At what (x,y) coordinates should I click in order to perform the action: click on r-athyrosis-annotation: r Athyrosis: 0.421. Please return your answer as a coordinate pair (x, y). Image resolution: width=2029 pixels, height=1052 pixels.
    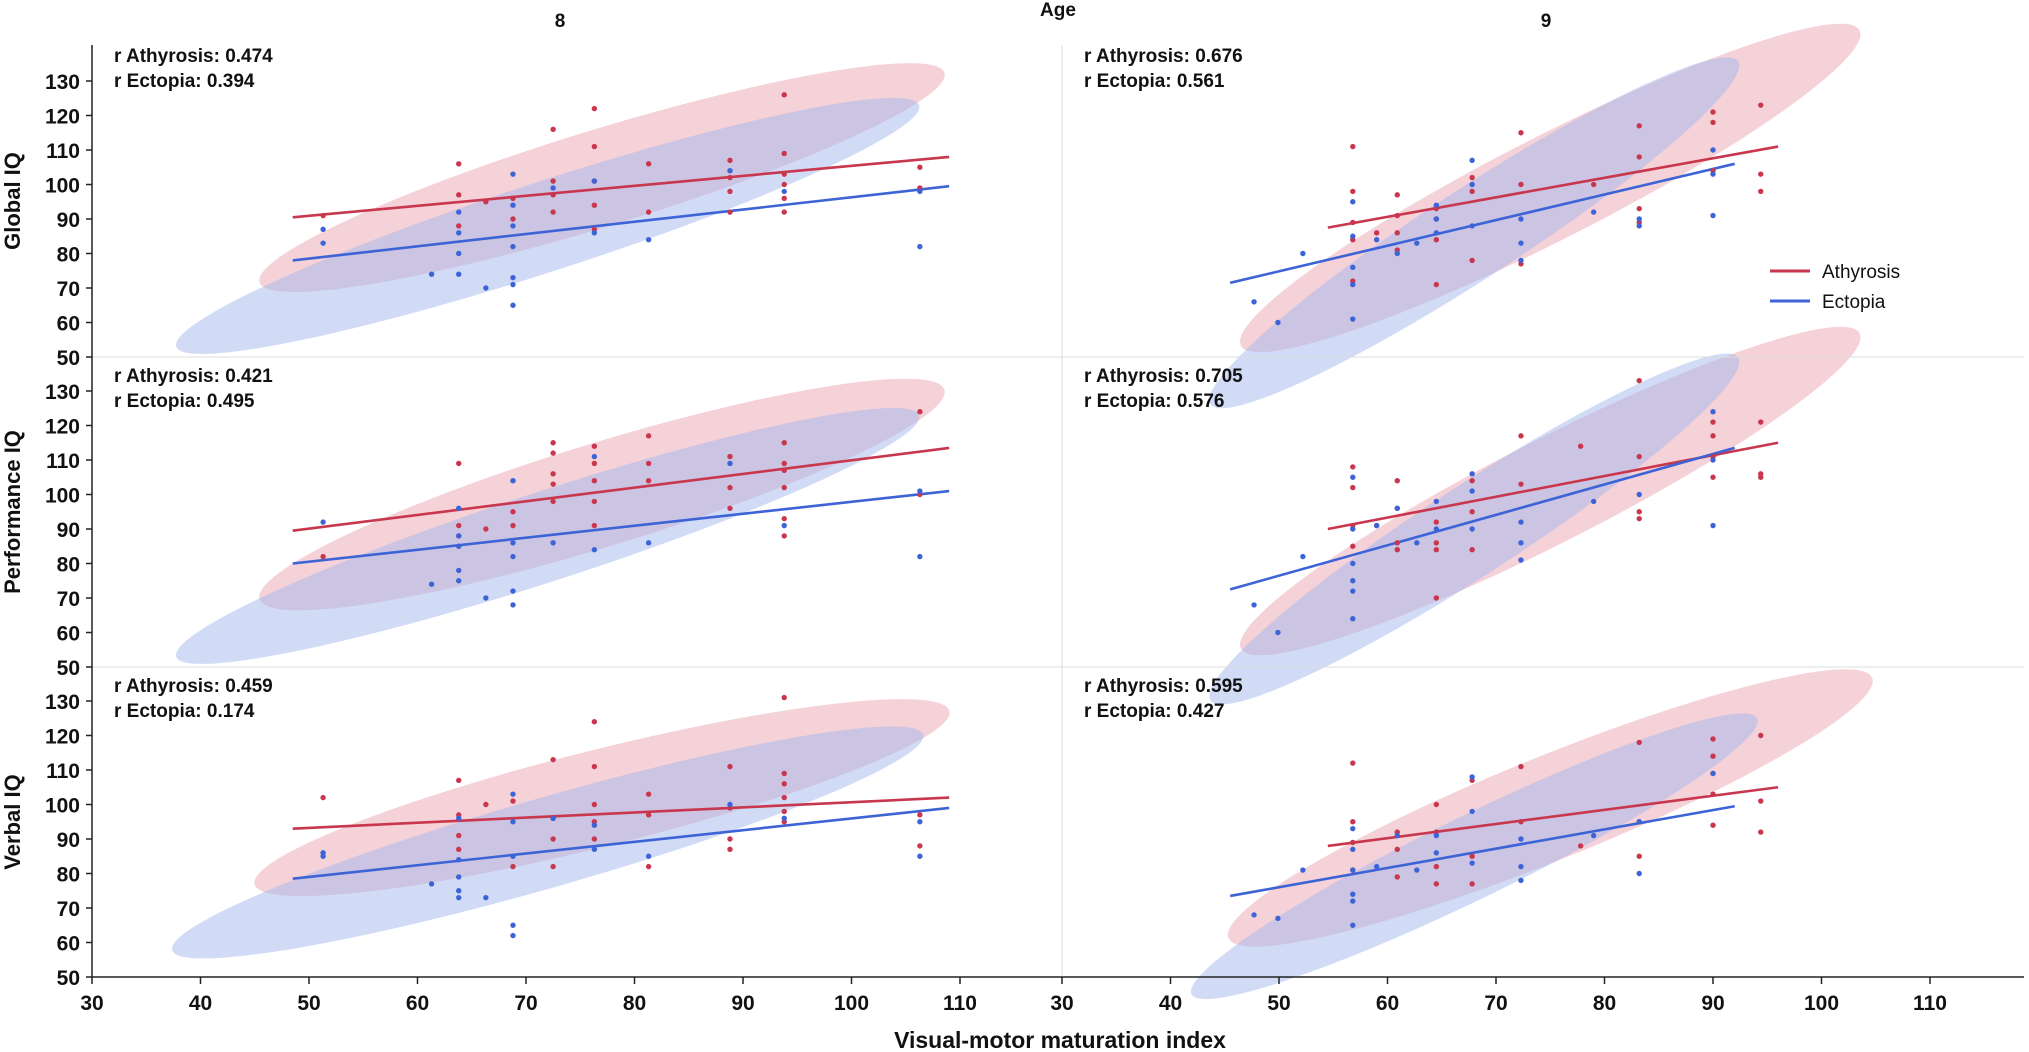
    Looking at the image, I should click on (193, 376).